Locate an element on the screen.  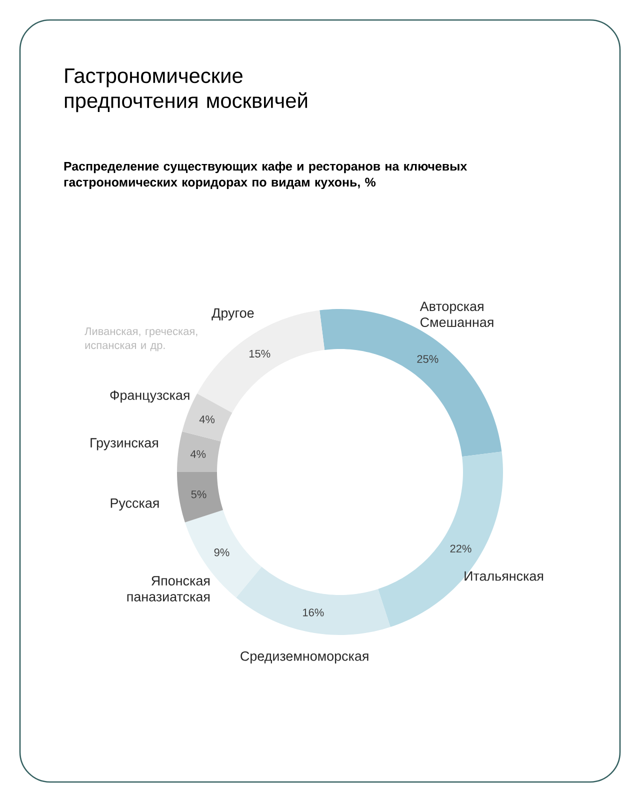
data-label: 5% is located at coordinates (198, 494).